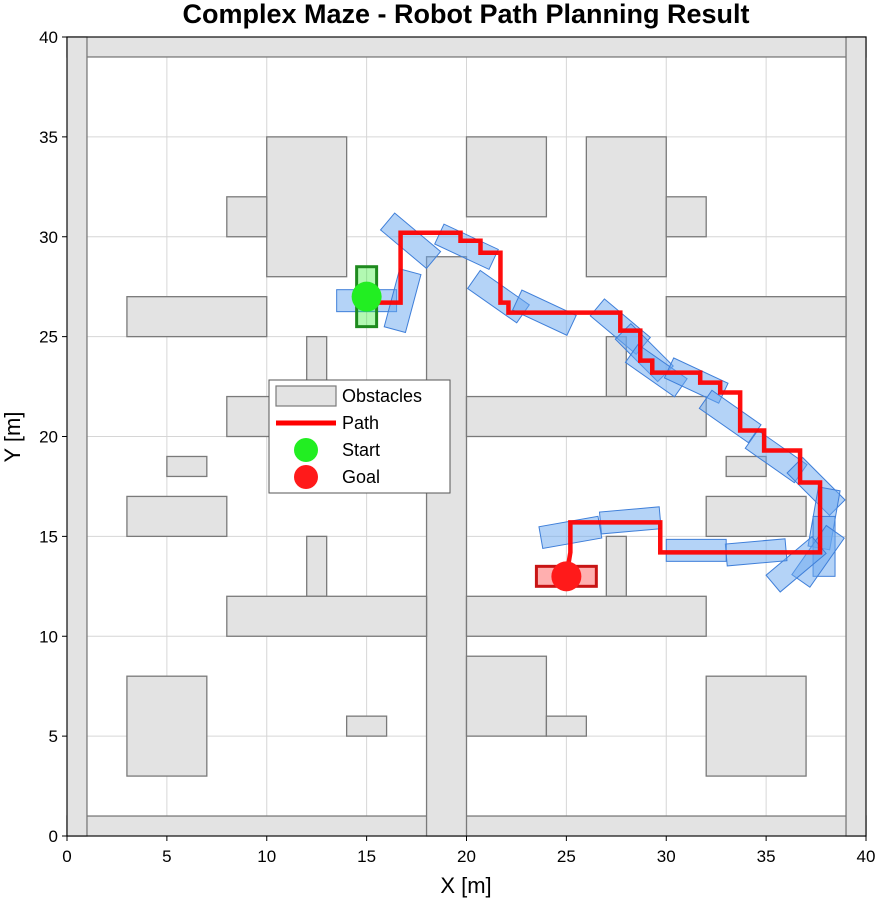 Image resolution: width=879 pixels, height=903 pixels. What do you see at coordinates (359, 436) in the screenshot?
I see `legend: Obstacles Path Start Goal` at bounding box center [359, 436].